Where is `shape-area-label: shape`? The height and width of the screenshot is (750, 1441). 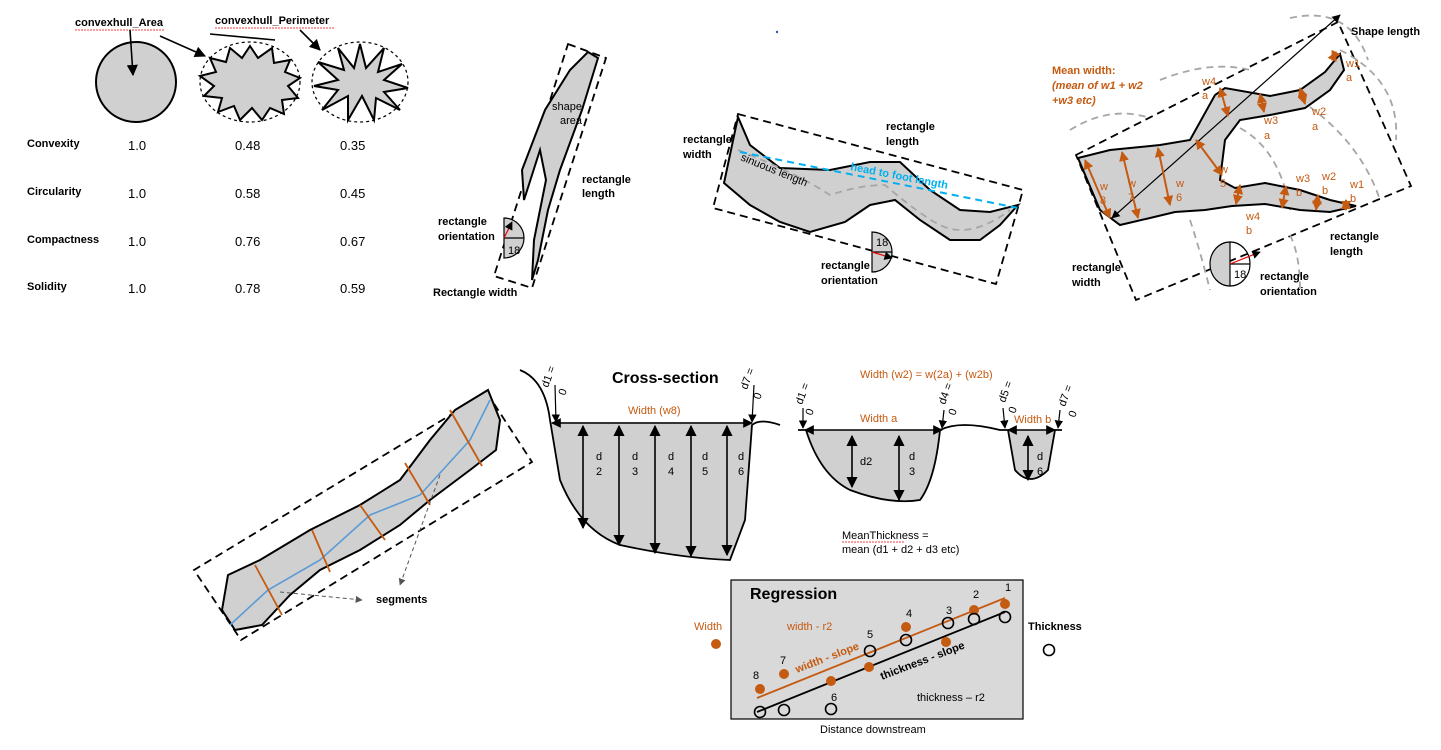 shape-area-label: shape is located at coordinates (567, 107).